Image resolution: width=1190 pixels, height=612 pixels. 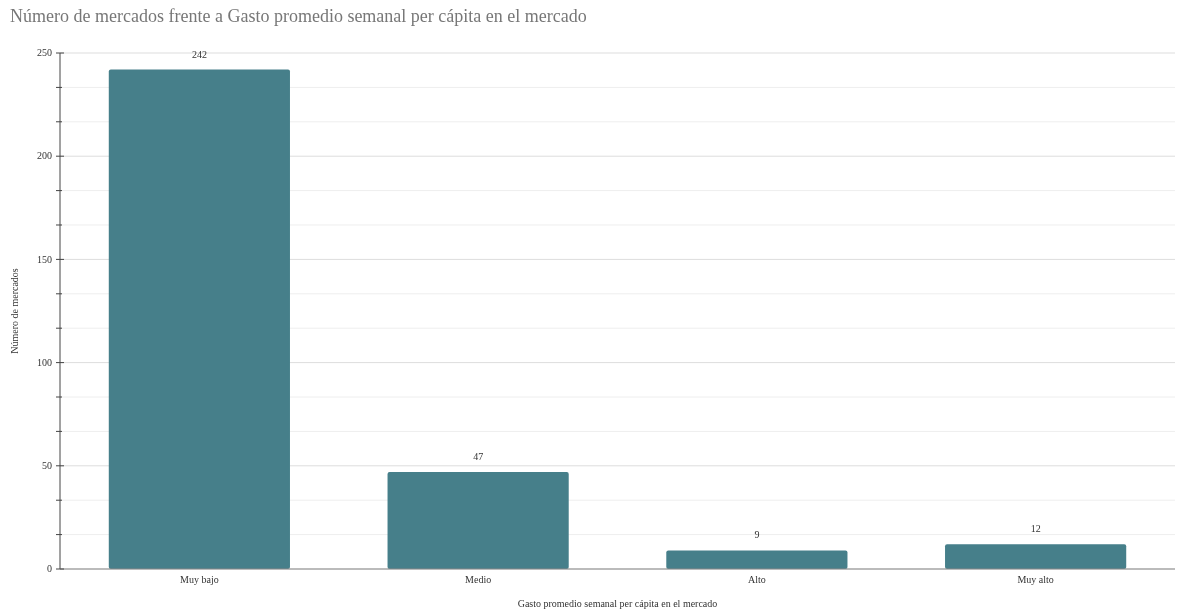 What do you see at coordinates (47, 465) in the screenshot?
I see `y-tick-label: 50` at bounding box center [47, 465].